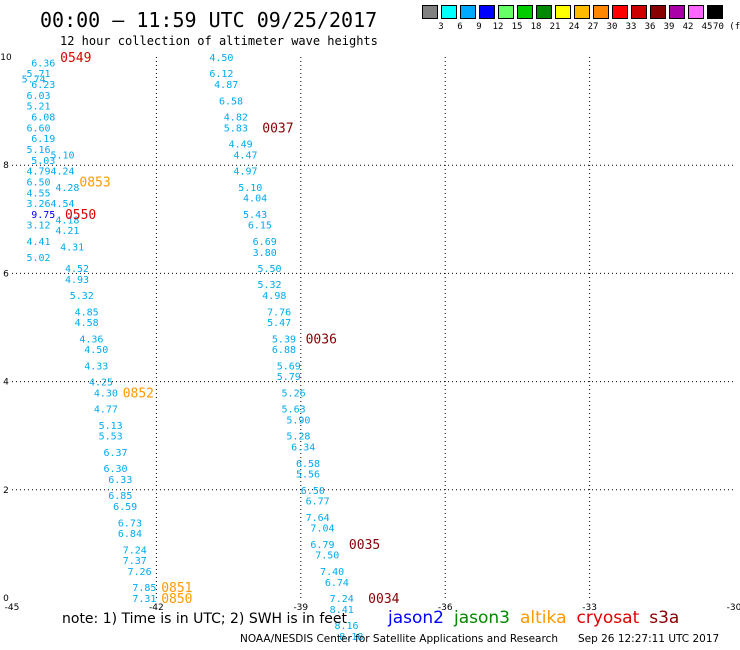  What do you see at coordinates (94, 182) in the screenshot?
I see `time-label: 0853` at bounding box center [94, 182].